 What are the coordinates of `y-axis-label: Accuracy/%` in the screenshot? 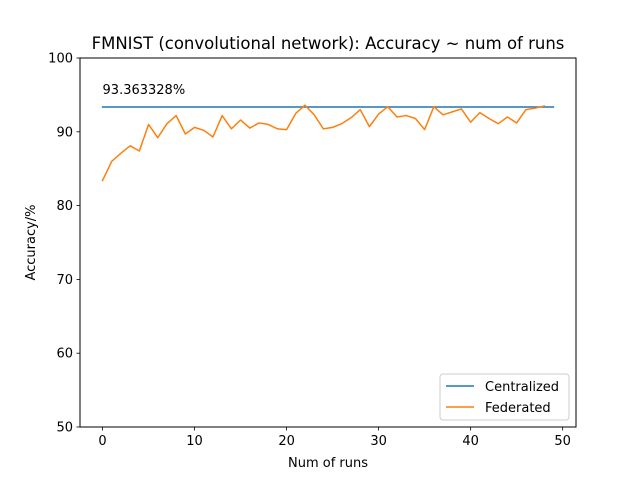 It's located at (31, 242).